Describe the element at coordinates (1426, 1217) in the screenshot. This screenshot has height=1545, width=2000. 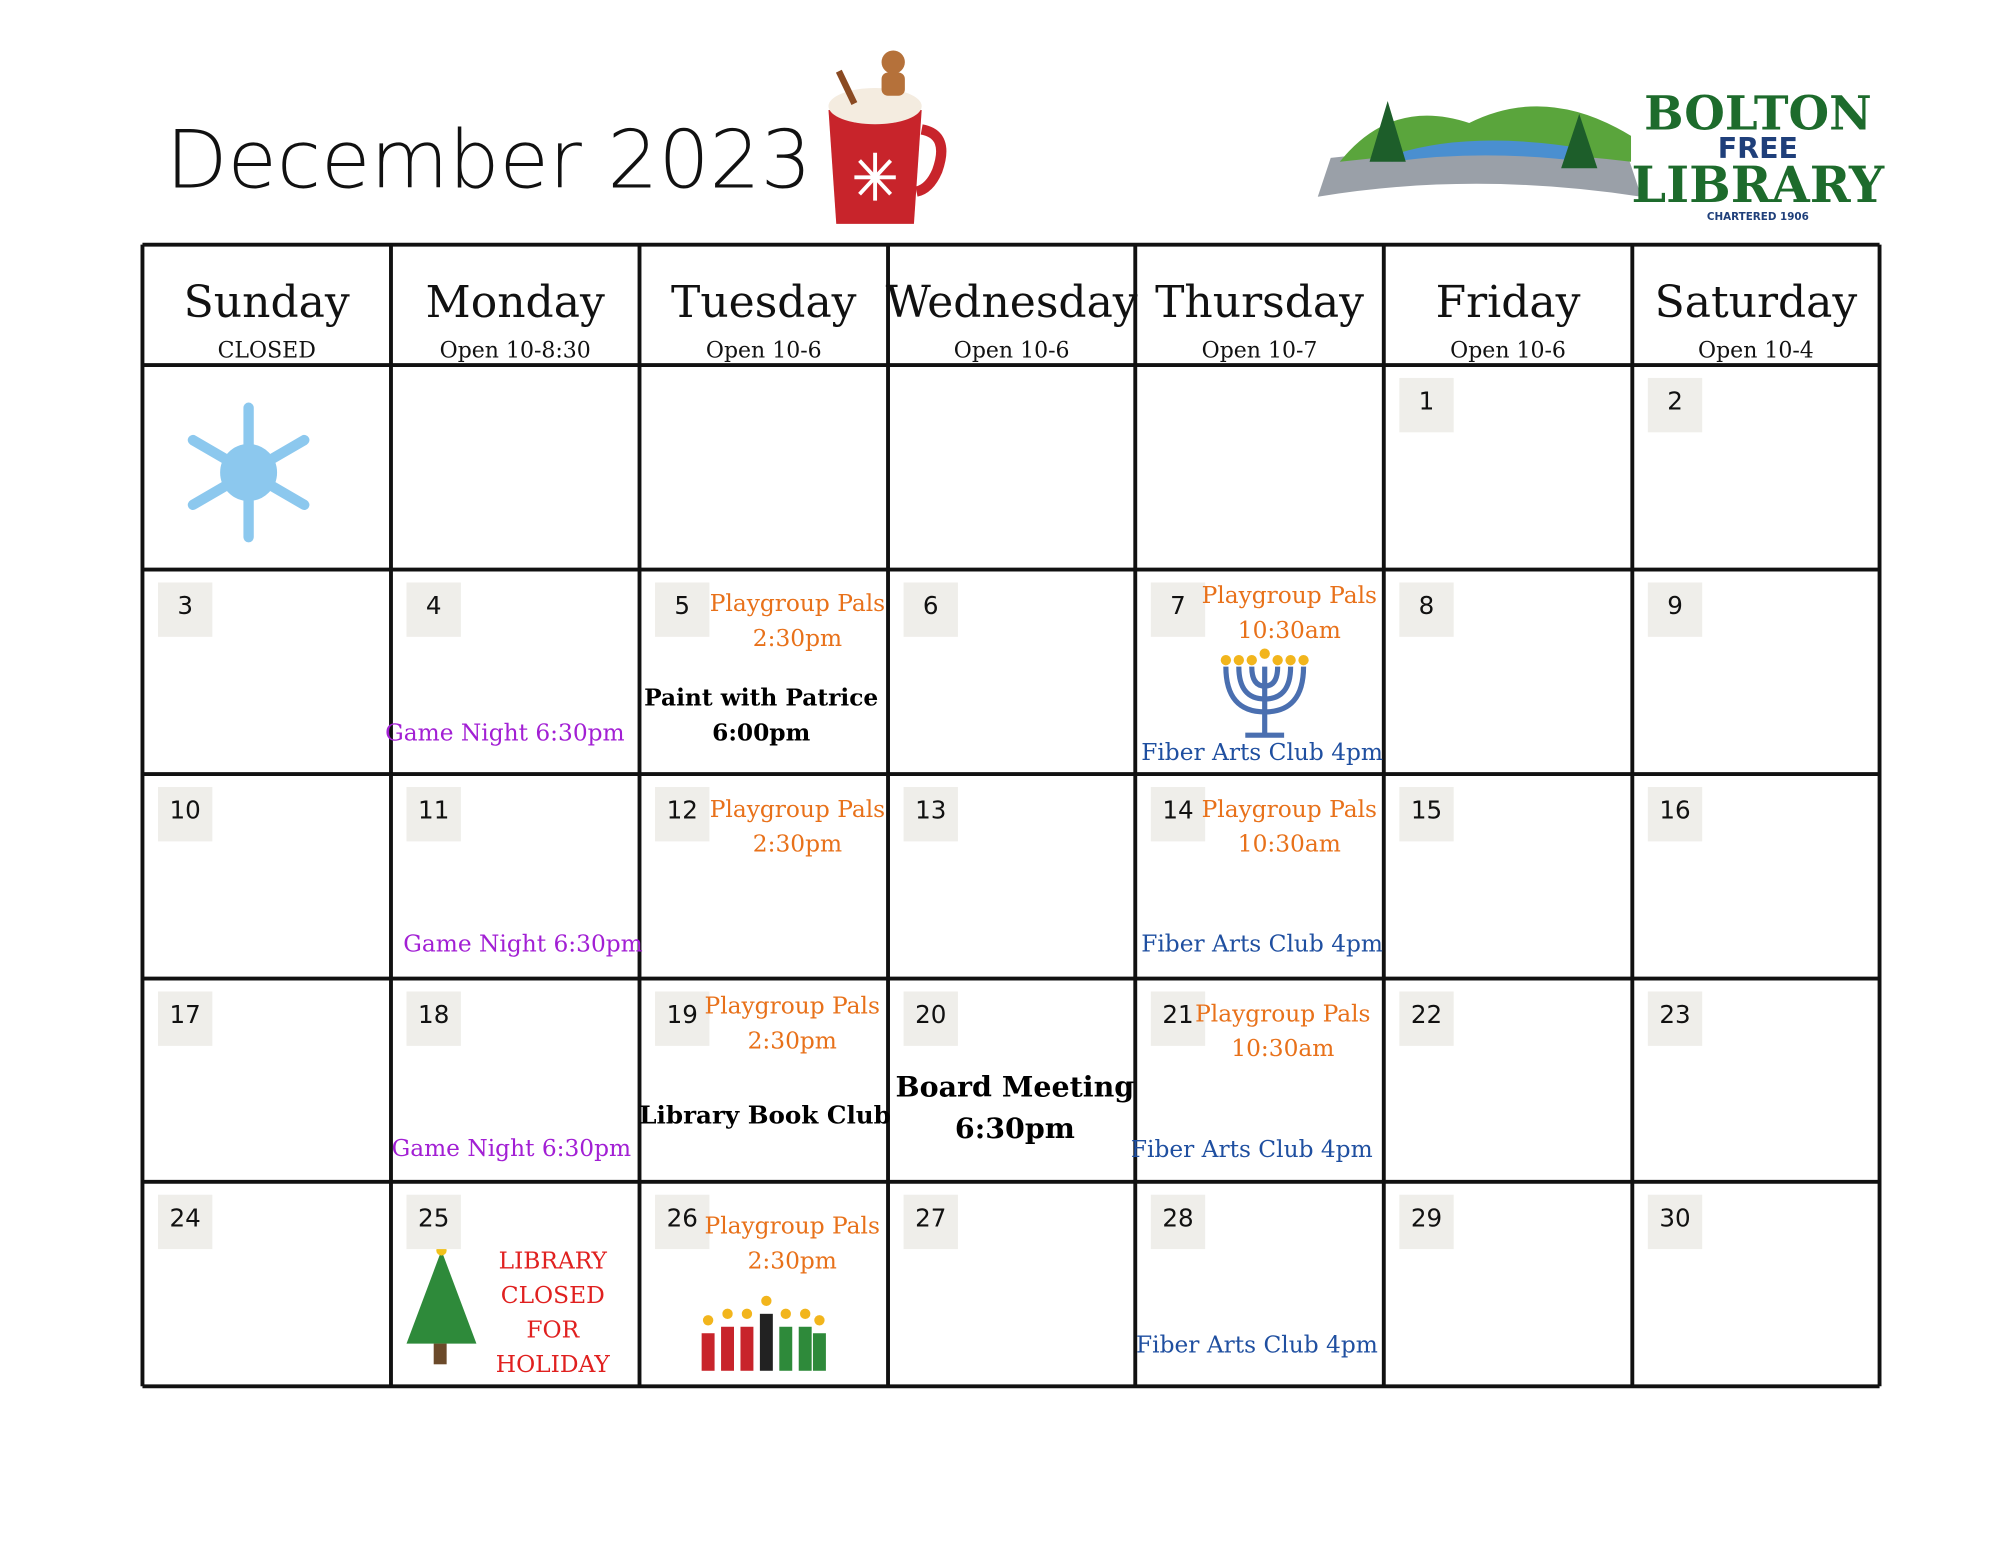
I see `date-number: 29` at that location.